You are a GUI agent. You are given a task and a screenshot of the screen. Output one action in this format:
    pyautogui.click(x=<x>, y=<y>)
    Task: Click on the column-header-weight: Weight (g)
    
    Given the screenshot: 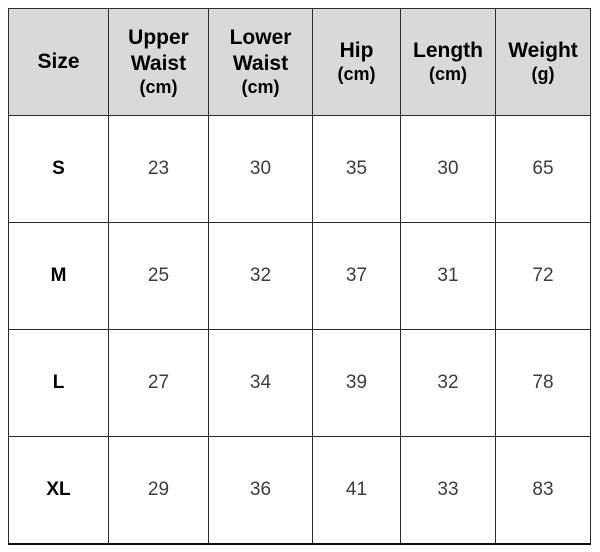 What is the action you would take?
    pyautogui.click(x=543, y=62)
    